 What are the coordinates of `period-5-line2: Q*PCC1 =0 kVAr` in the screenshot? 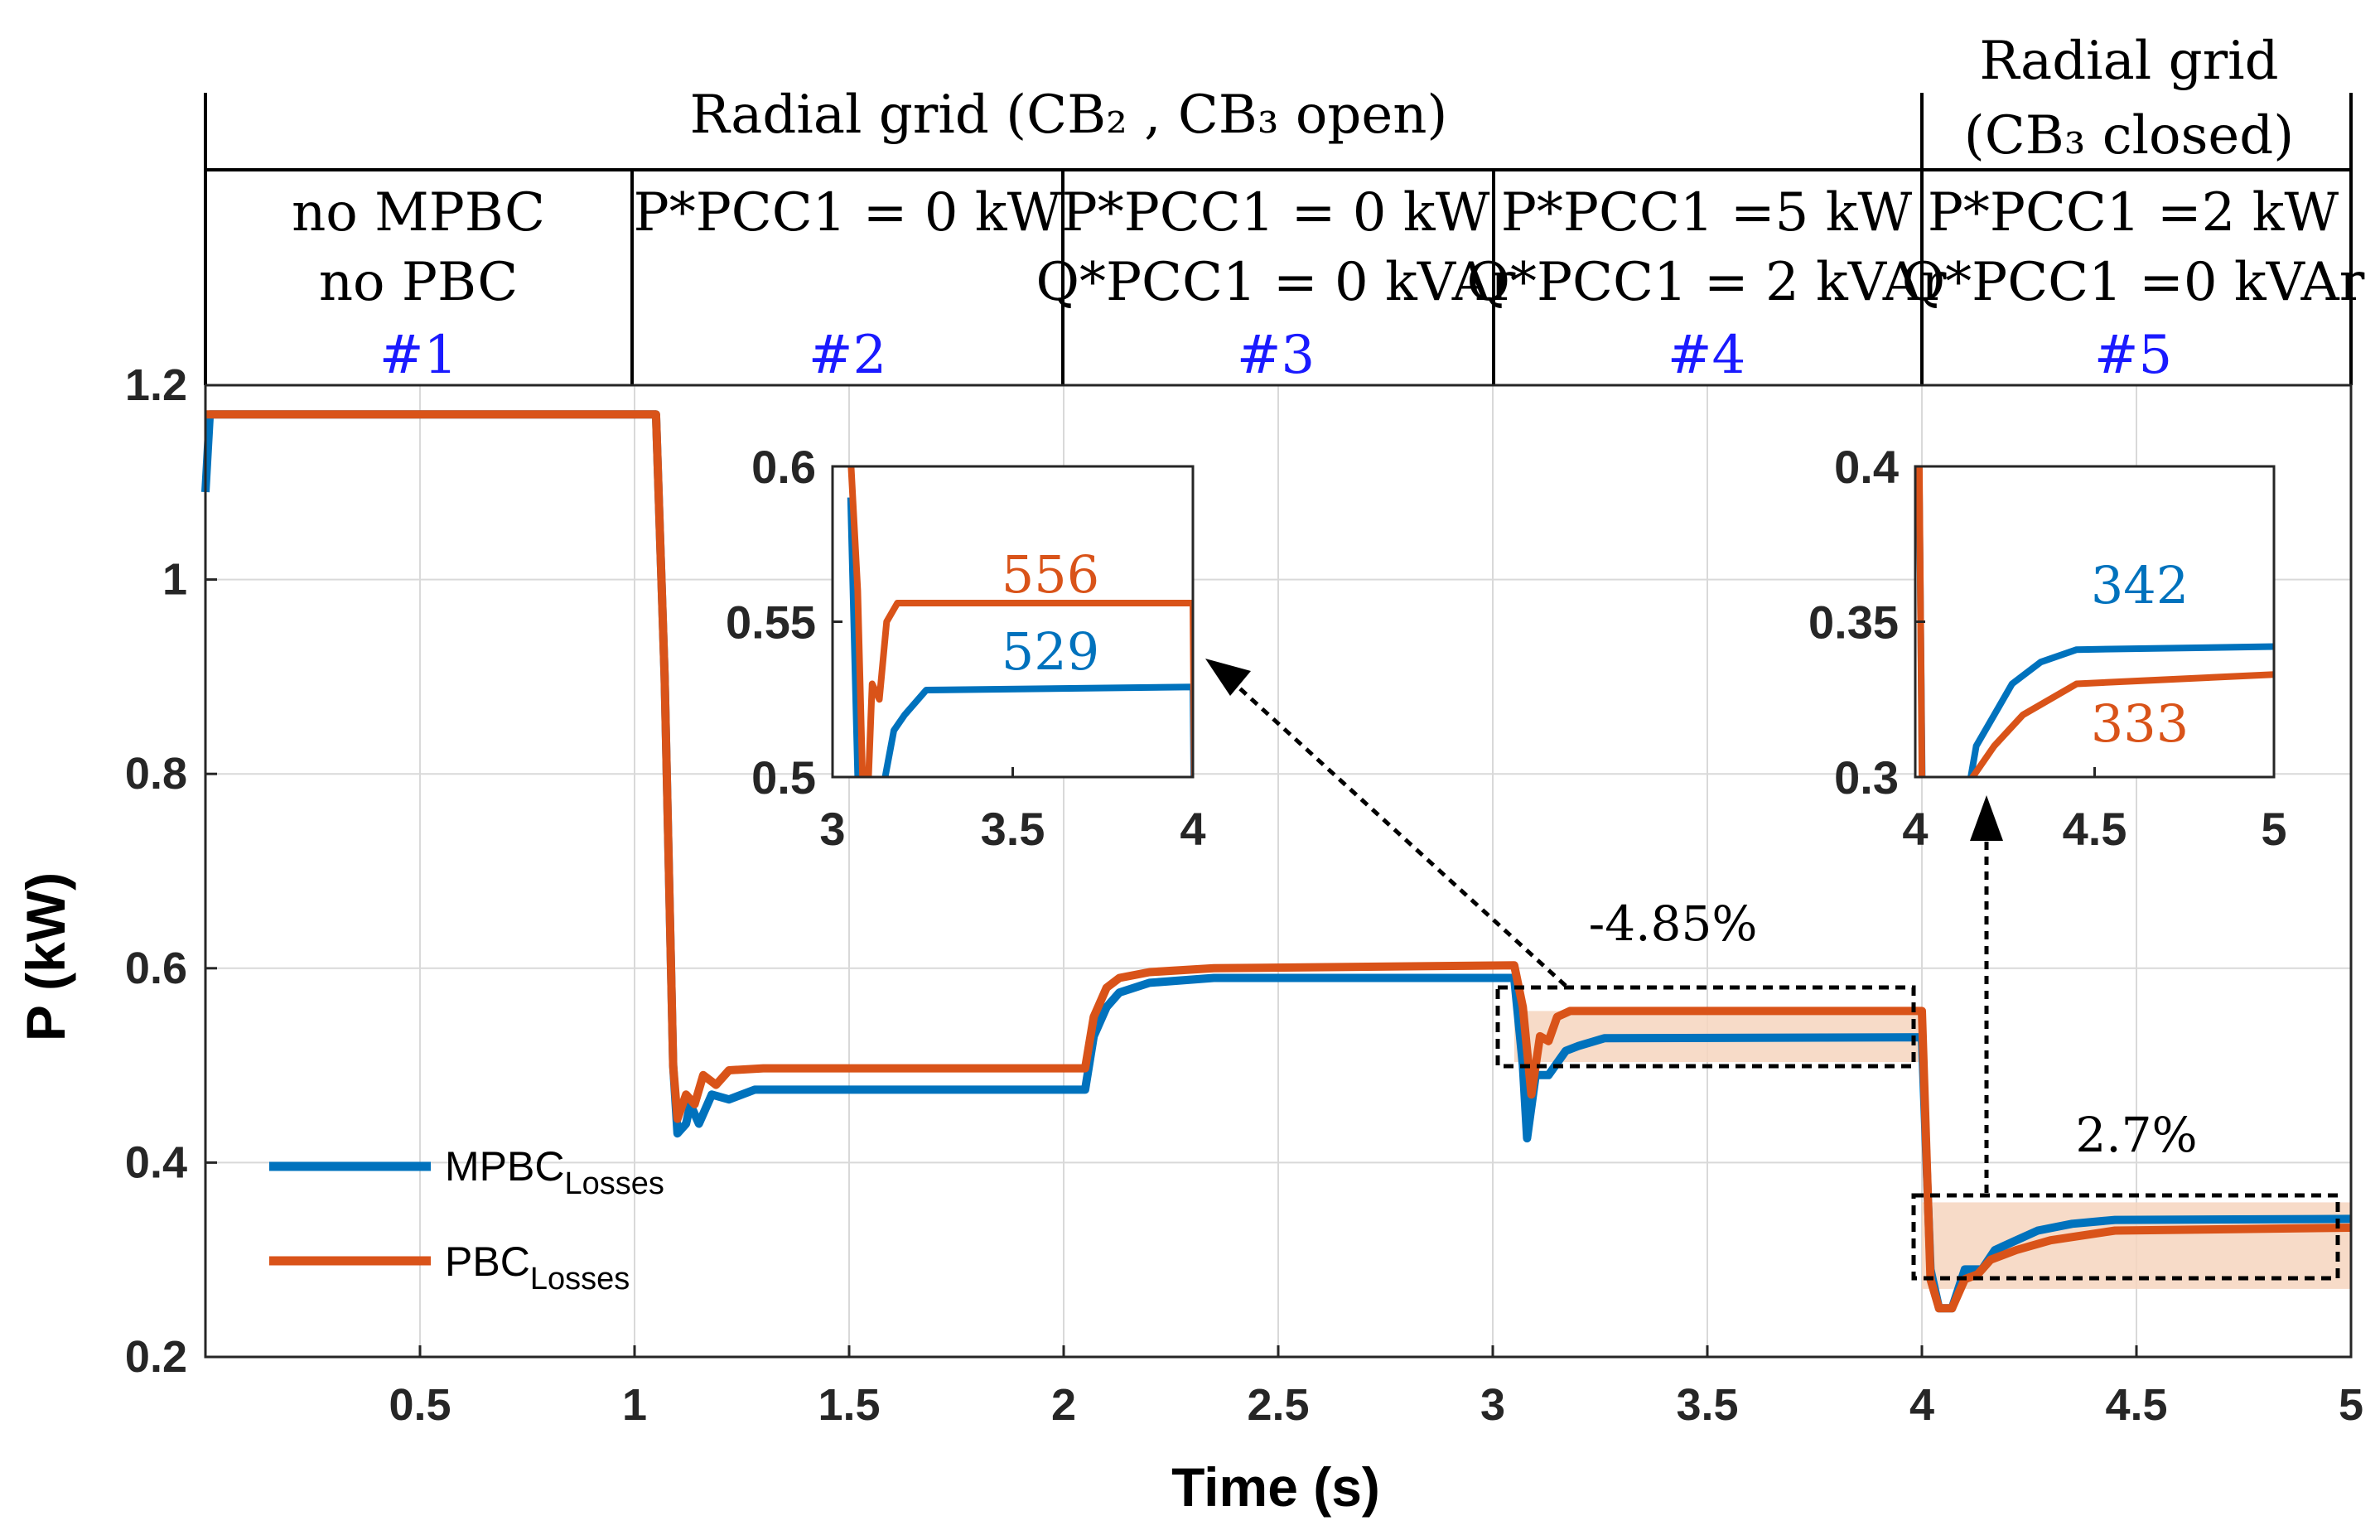 It's located at (2133, 282).